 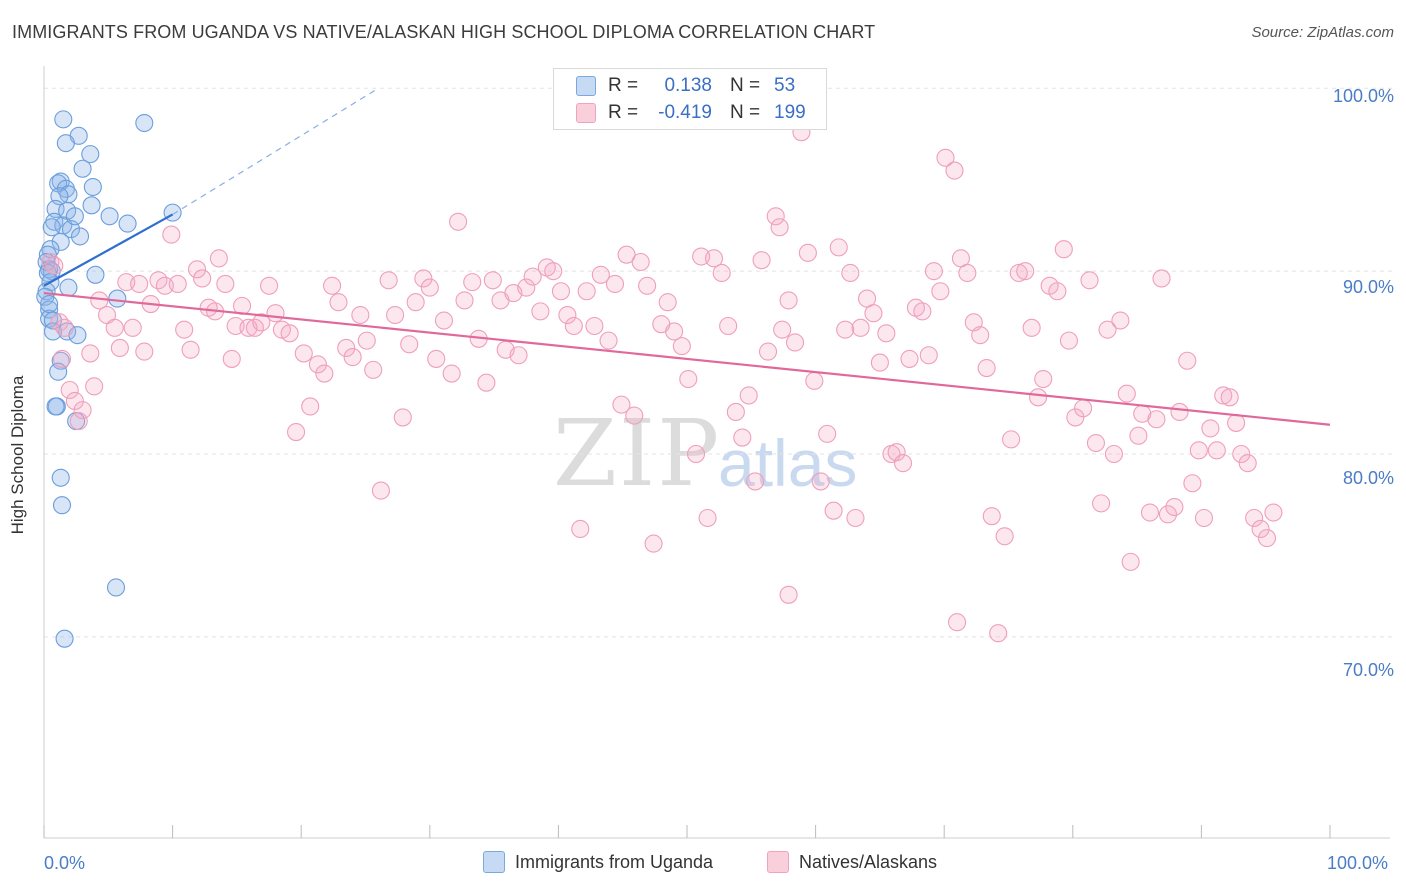 What do you see at coordinates (65, 863) in the screenshot?
I see `x-tick-label: 0.0%` at bounding box center [65, 863].